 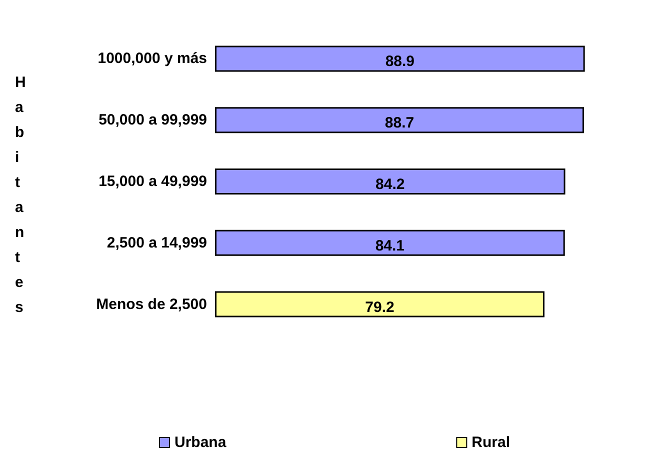 What do you see at coordinates (390, 184) in the screenshot?
I see `data-label: 84.2` at bounding box center [390, 184].